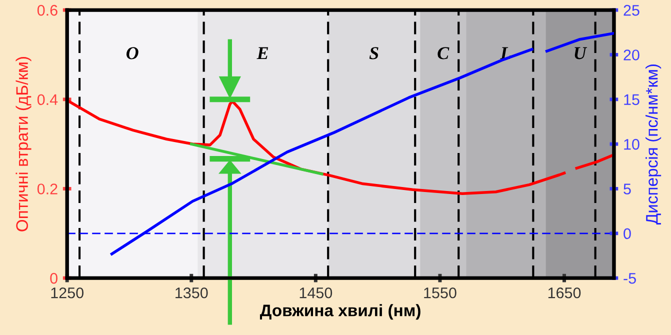  What do you see at coordinates (373, 53) in the screenshot?
I see `band-label: S` at bounding box center [373, 53].